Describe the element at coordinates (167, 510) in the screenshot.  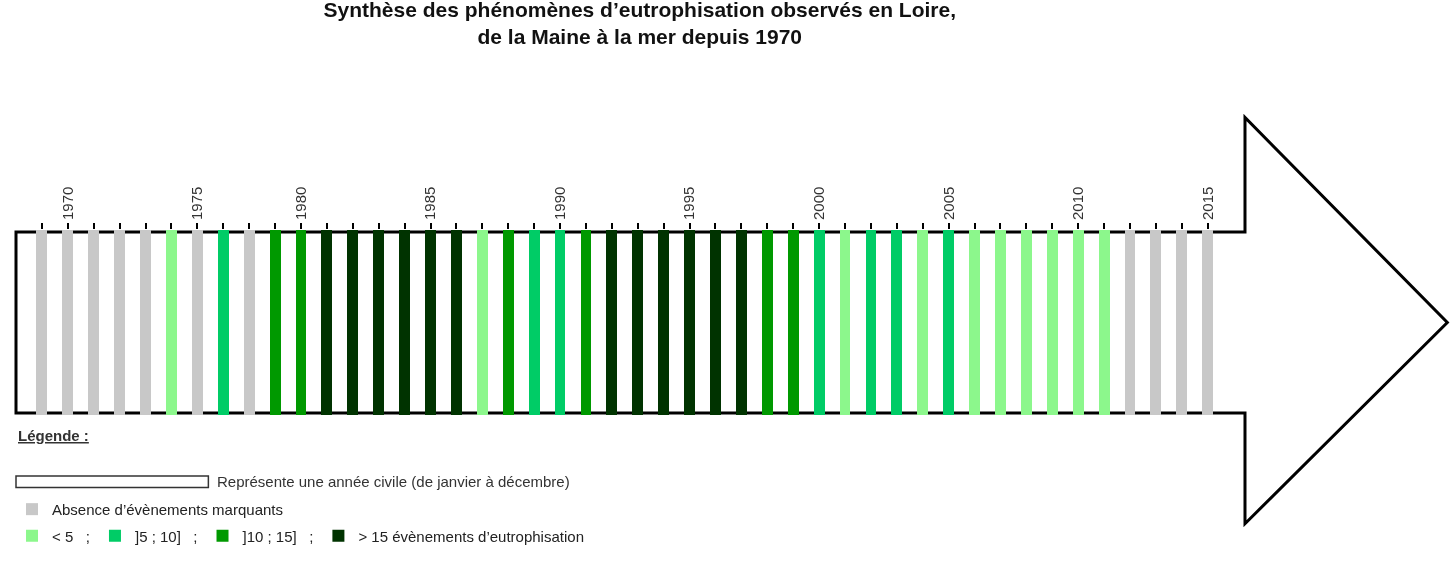
I see `legend-label: Absence d’évènements marquants` at that location.